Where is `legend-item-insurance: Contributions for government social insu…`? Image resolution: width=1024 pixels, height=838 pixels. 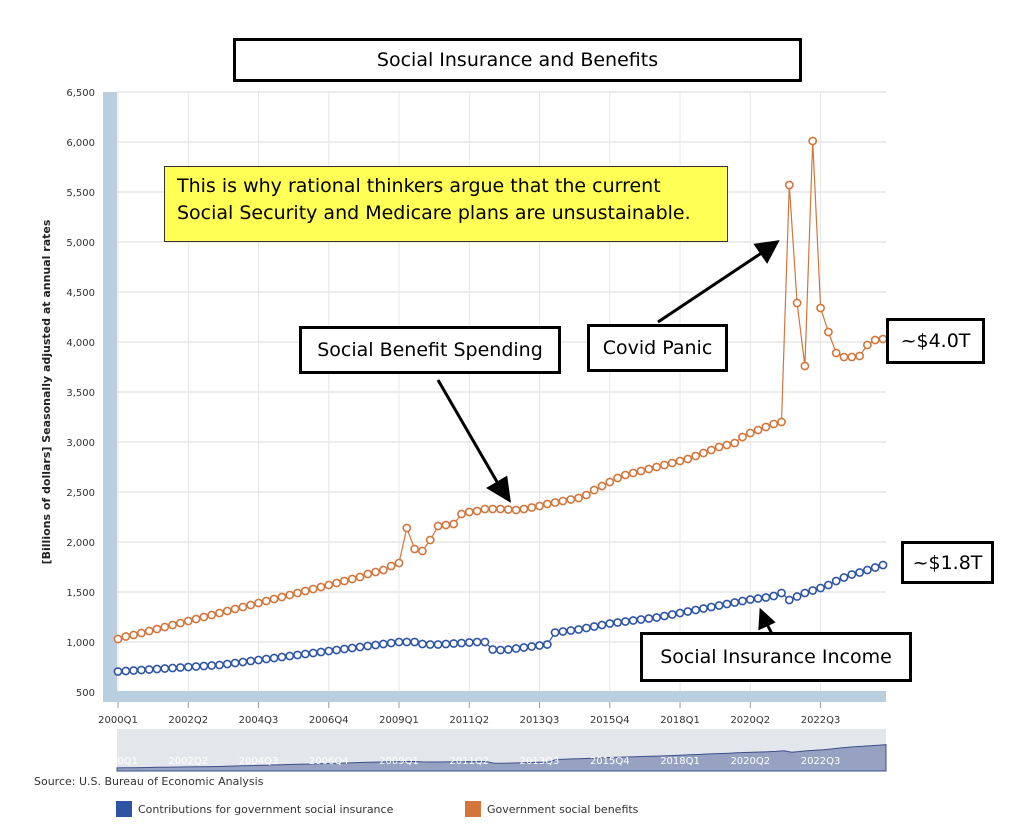
legend-item-insurance: Contributions for government social insu… is located at coordinates (254, 809).